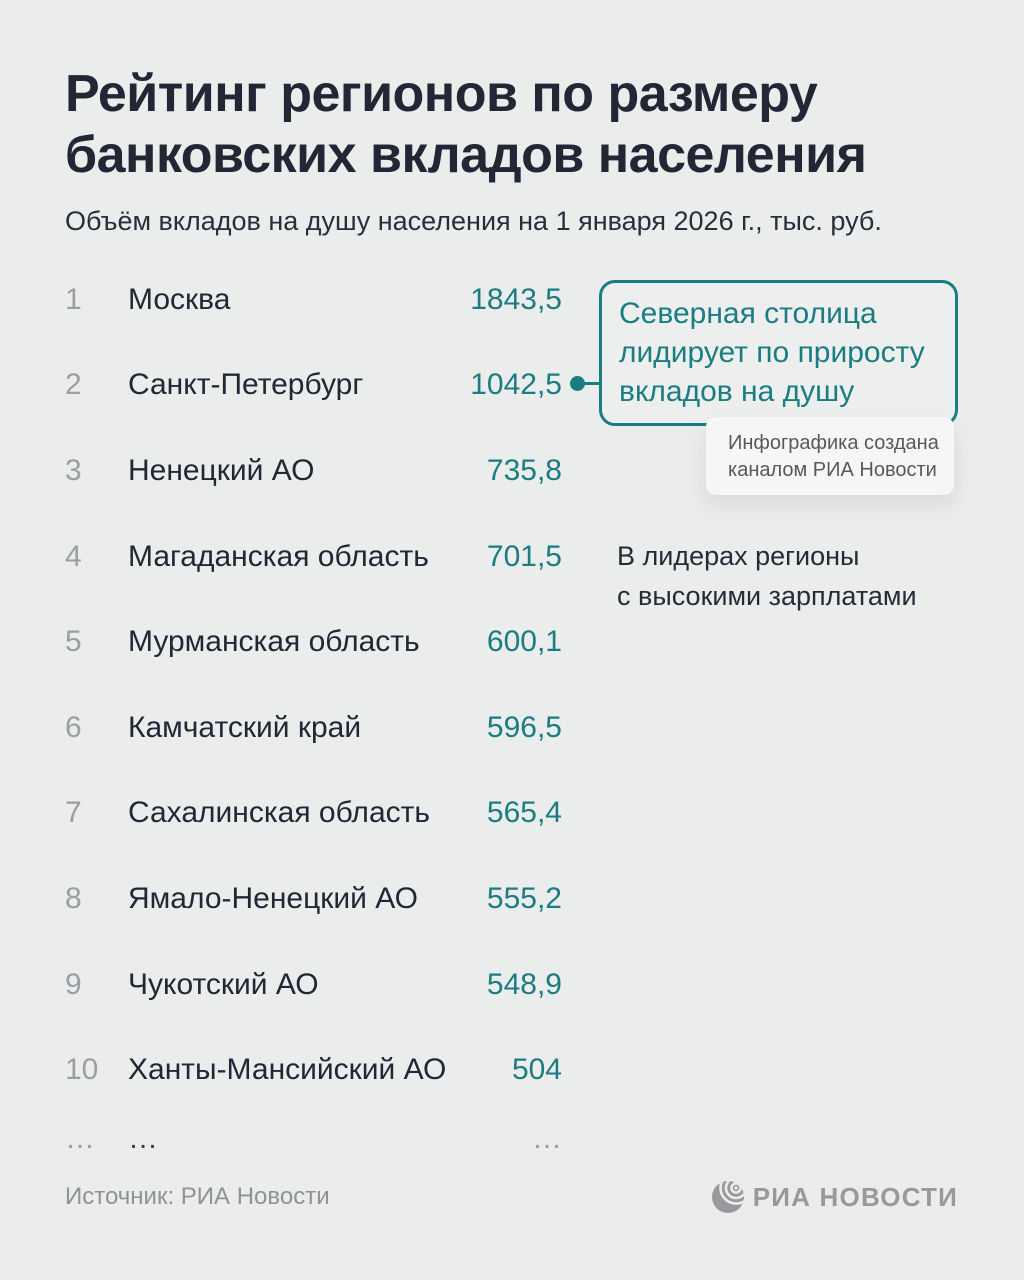 The image size is (1024, 1280). I want to click on rank-cell: 6, so click(73, 727).